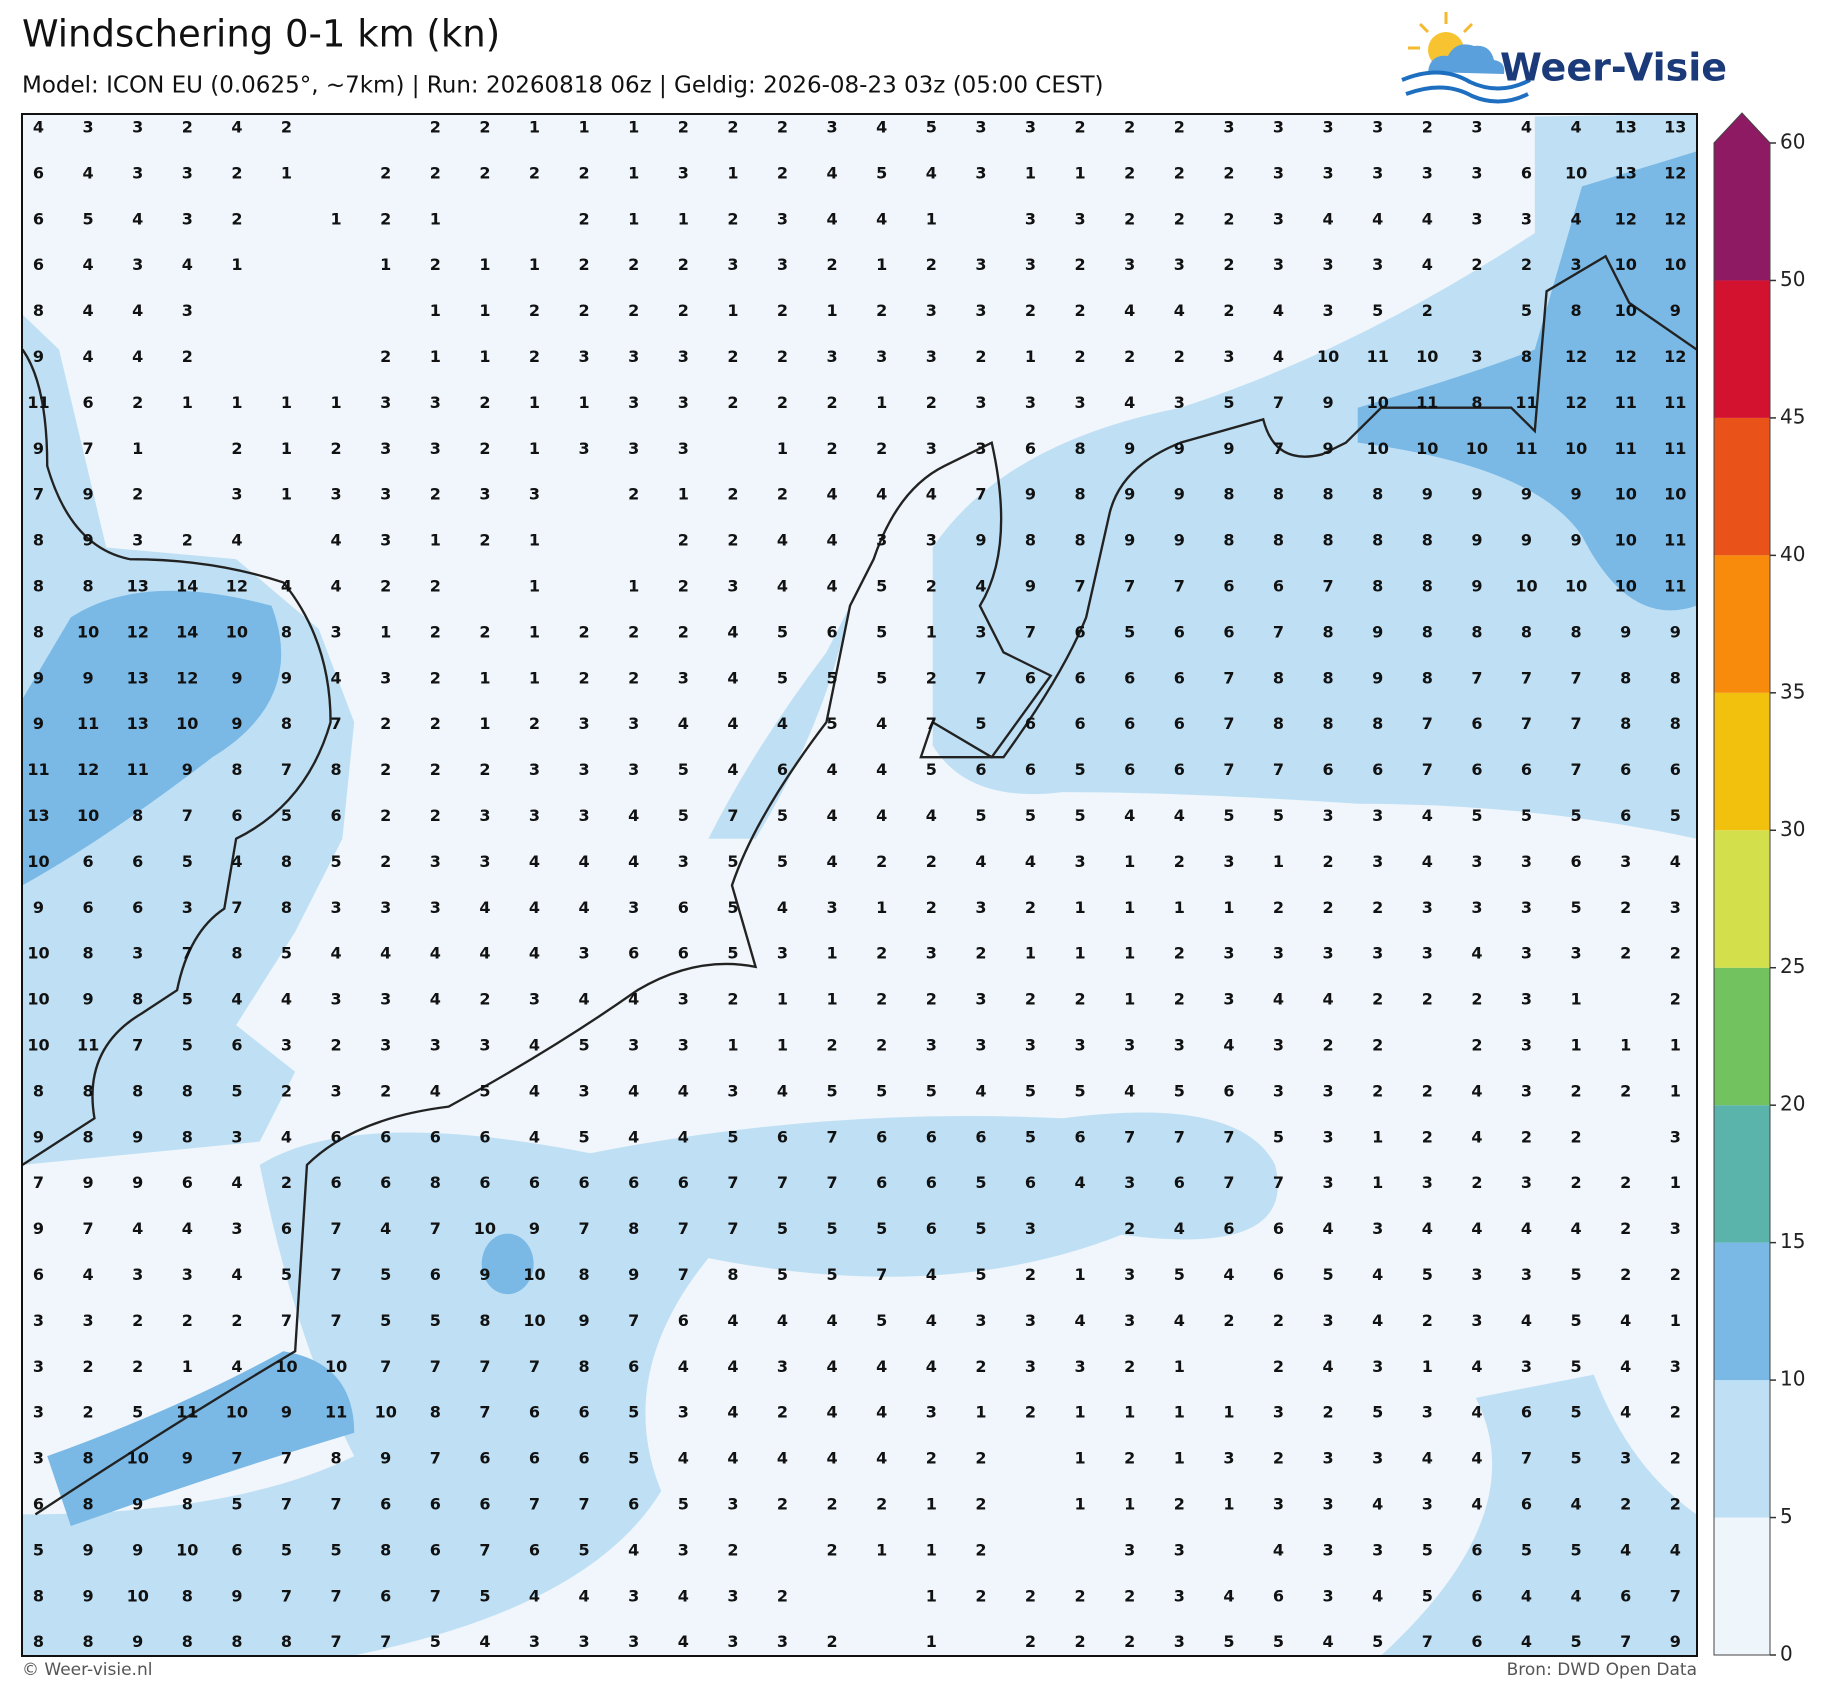  Describe the element at coordinates (1626, 402) in the screenshot. I see `grid-value: 11` at that location.